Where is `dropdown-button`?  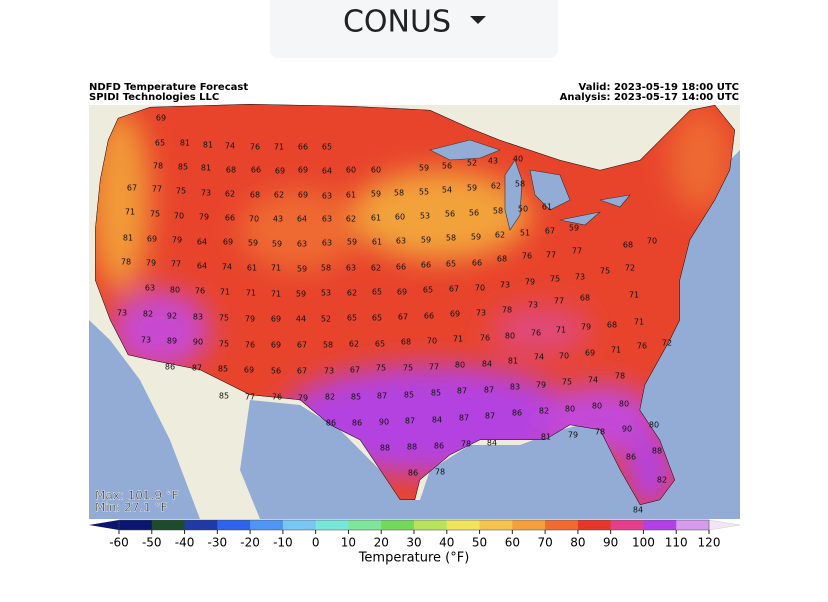 dropdown-button is located at coordinates (414, 29).